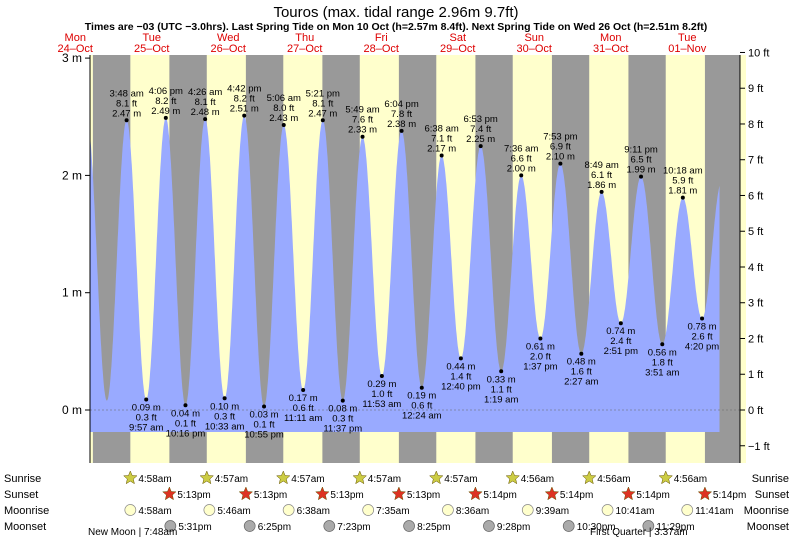 Image resolution: width=793 pixels, height=539 pixels. Describe the element at coordinates (362, 130) in the screenshot. I see `tide-height-m: 2.33 m` at that location.